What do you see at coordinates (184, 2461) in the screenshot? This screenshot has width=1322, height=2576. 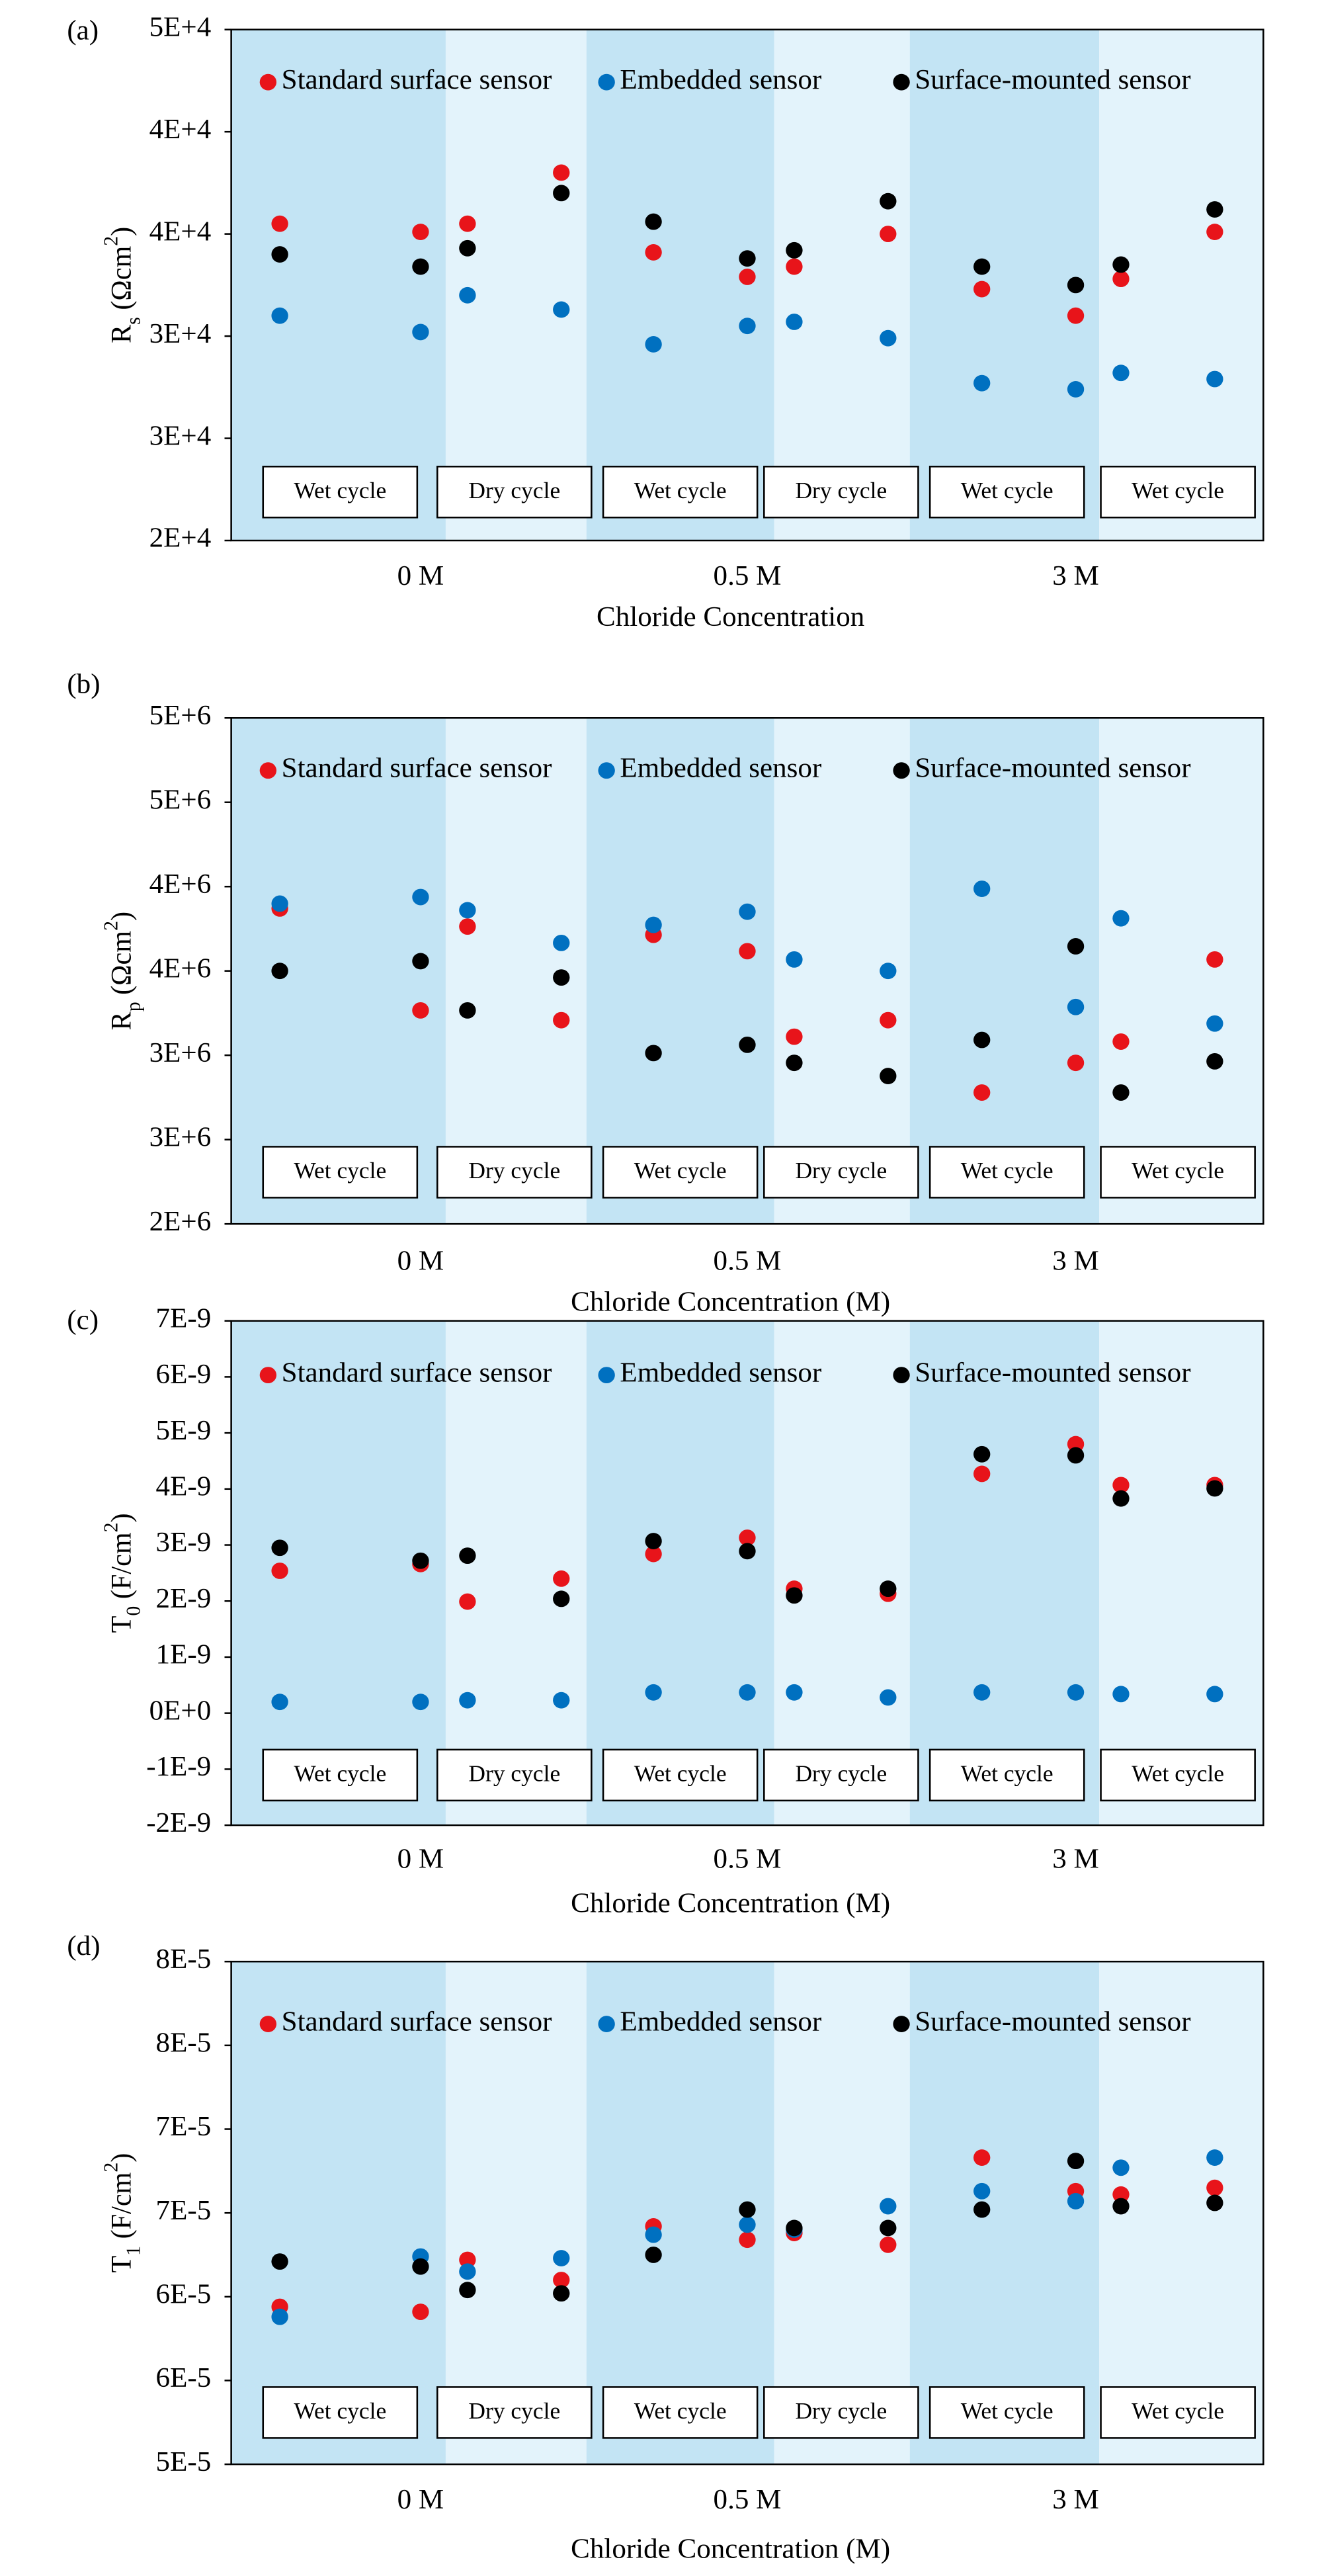 I see `y-tick-label: 5E-5` at bounding box center [184, 2461].